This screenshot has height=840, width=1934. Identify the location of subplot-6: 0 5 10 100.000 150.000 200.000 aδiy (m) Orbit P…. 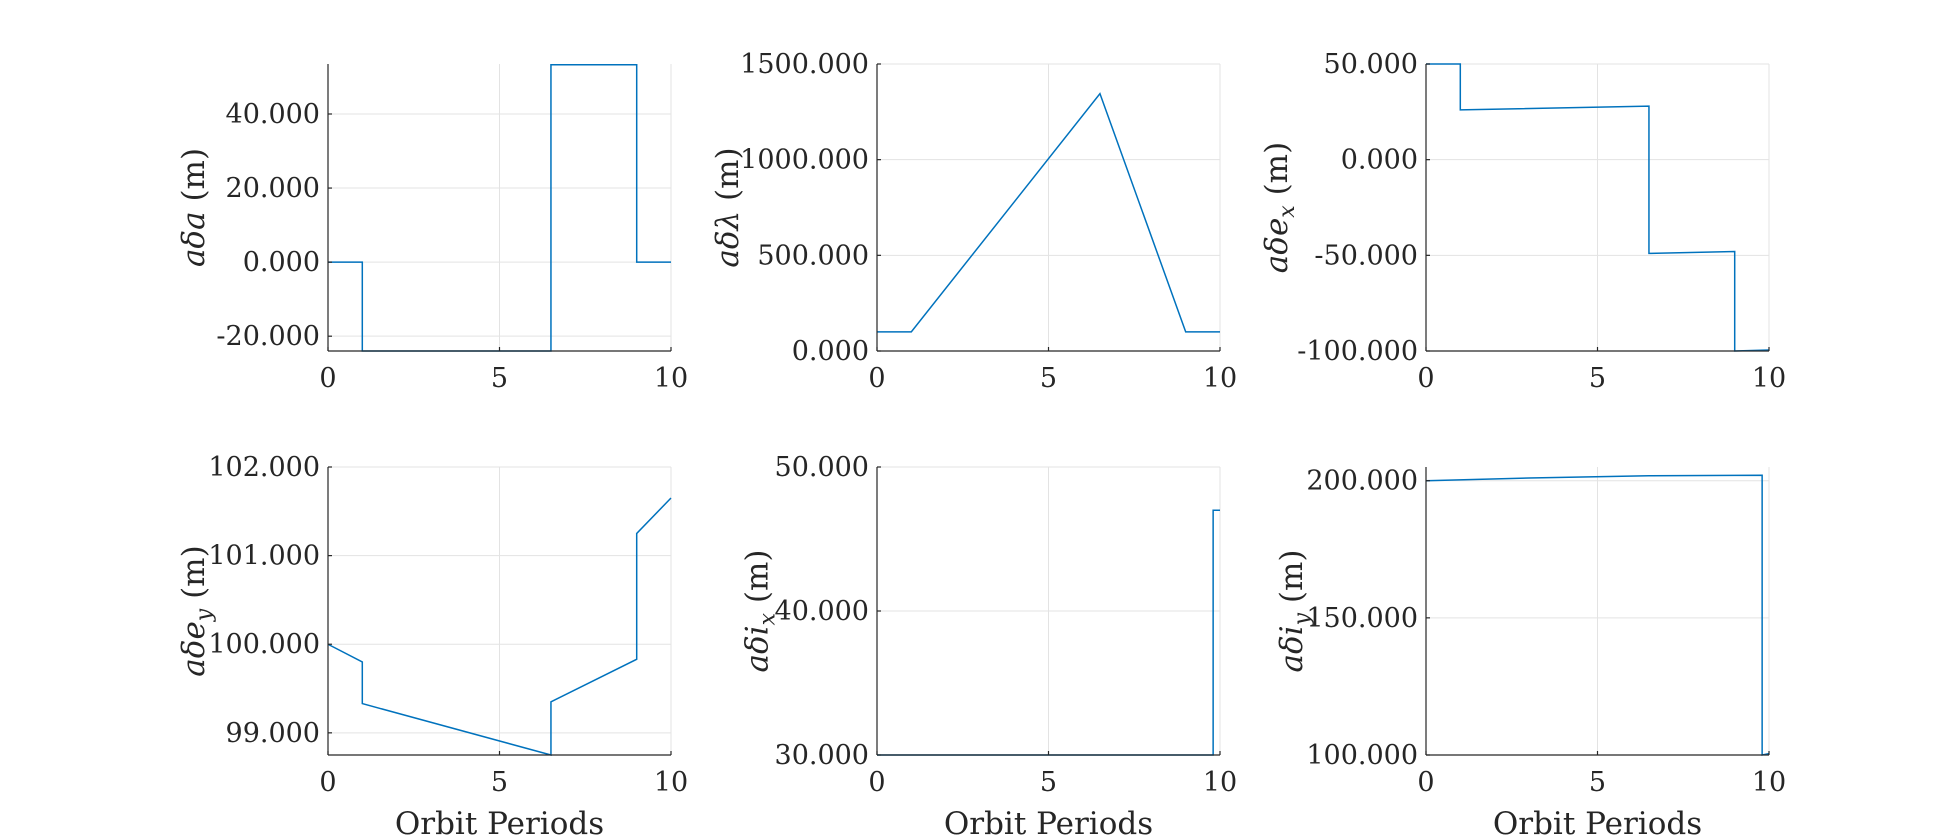
(1530, 653).